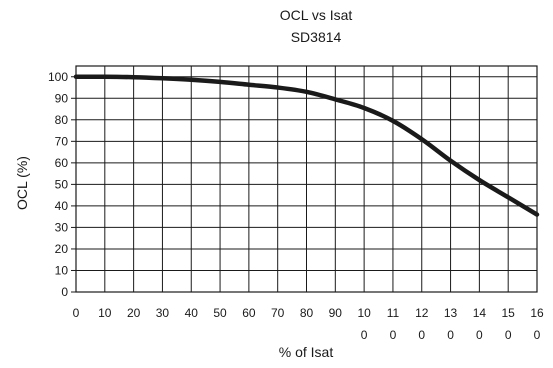 The width and height of the screenshot is (553, 368). What do you see at coordinates (22, 183) in the screenshot?
I see `y-axis-label: OCL (%)` at bounding box center [22, 183].